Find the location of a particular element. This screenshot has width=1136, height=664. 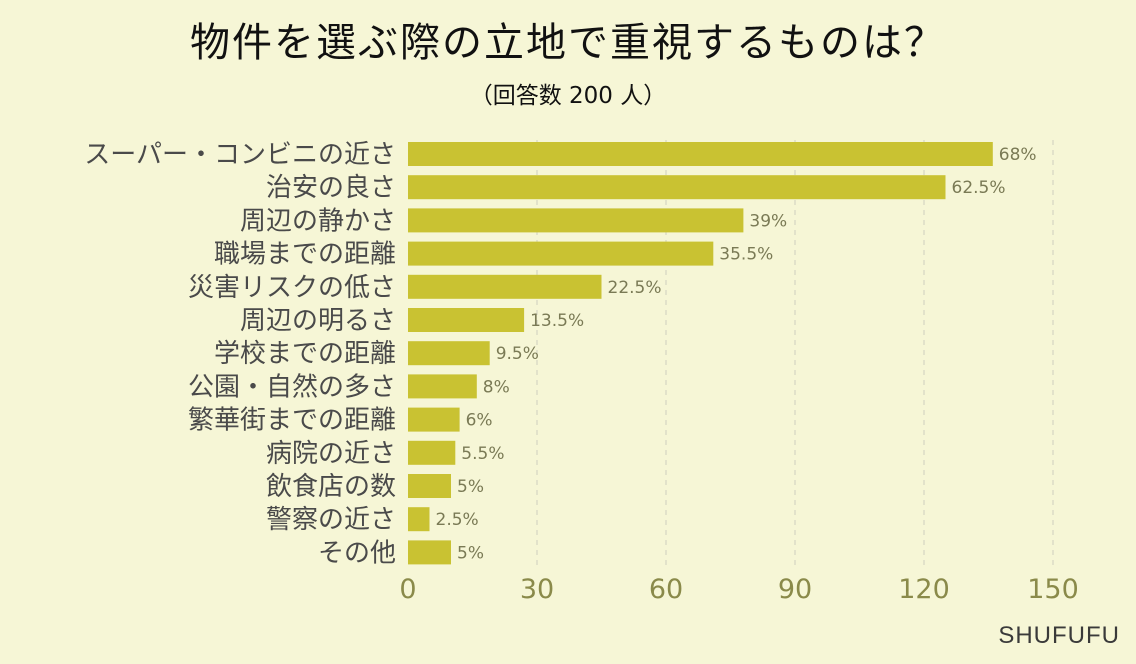

category-label: 飲食店の数 is located at coordinates (331, 487).